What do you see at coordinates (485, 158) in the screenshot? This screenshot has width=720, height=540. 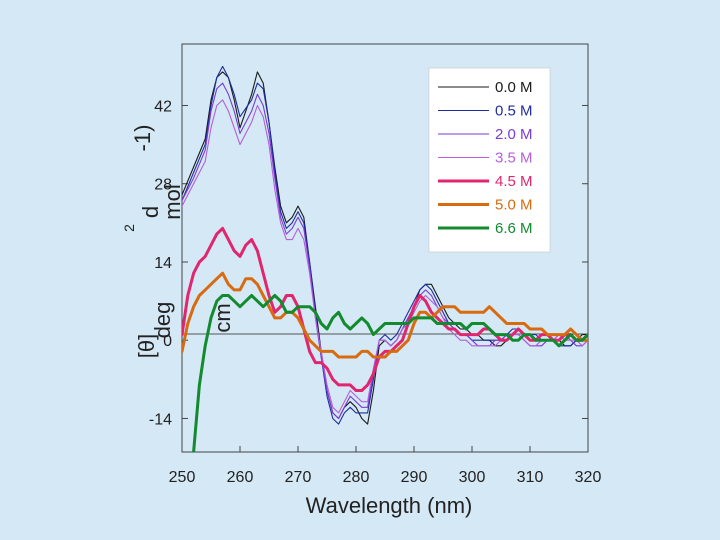 I see `legend: 0.0 M 0.5 M 2.0 M 3.5 M 4.5 M 5.0 M 6.6 M` at bounding box center [485, 158].